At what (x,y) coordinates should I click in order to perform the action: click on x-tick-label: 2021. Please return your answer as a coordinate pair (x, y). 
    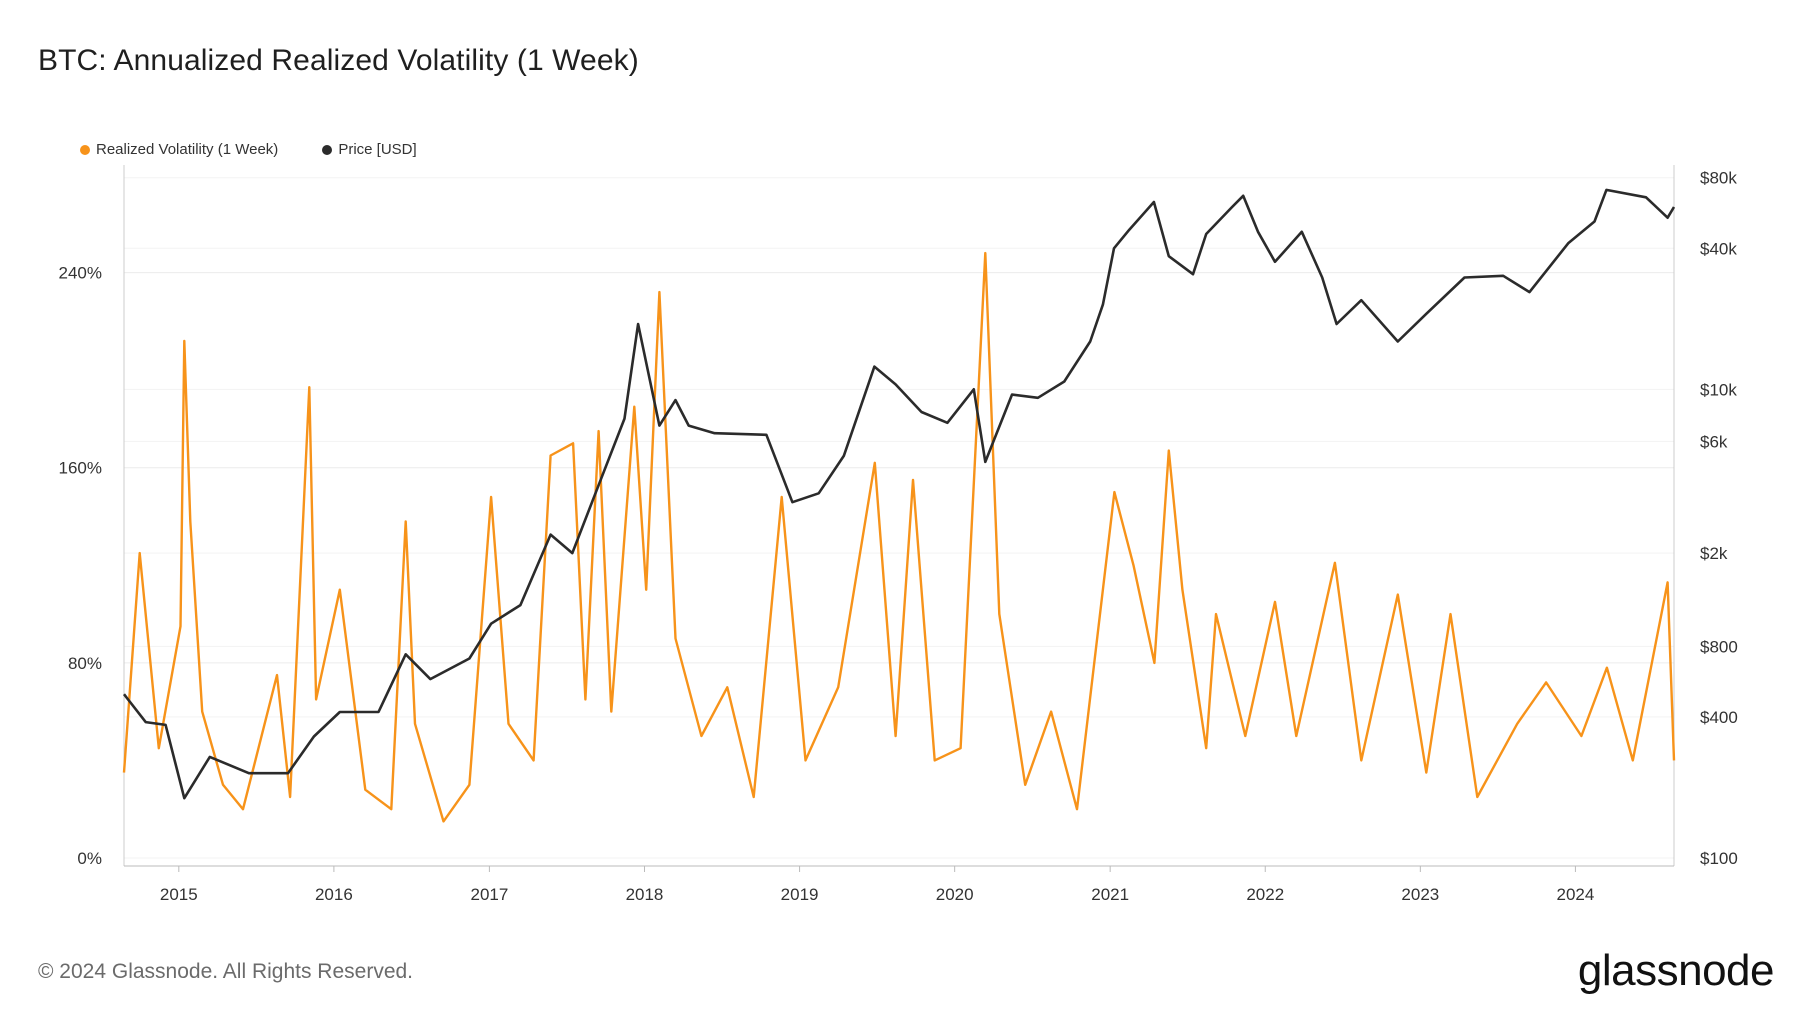
    Looking at the image, I should click on (1110, 894).